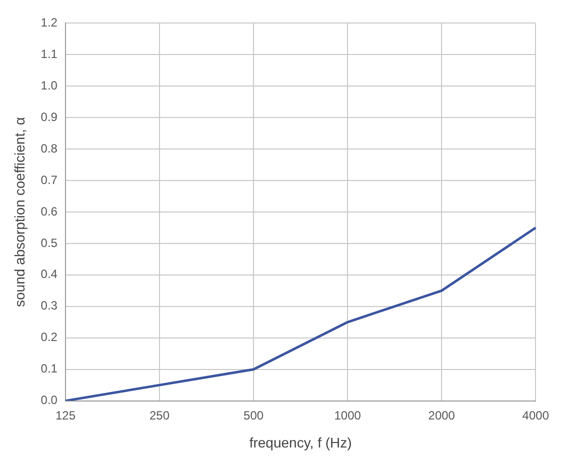 This screenshot has height=464, width=565. I want to click on y-tick-label: 1.2, so click(49, 23).